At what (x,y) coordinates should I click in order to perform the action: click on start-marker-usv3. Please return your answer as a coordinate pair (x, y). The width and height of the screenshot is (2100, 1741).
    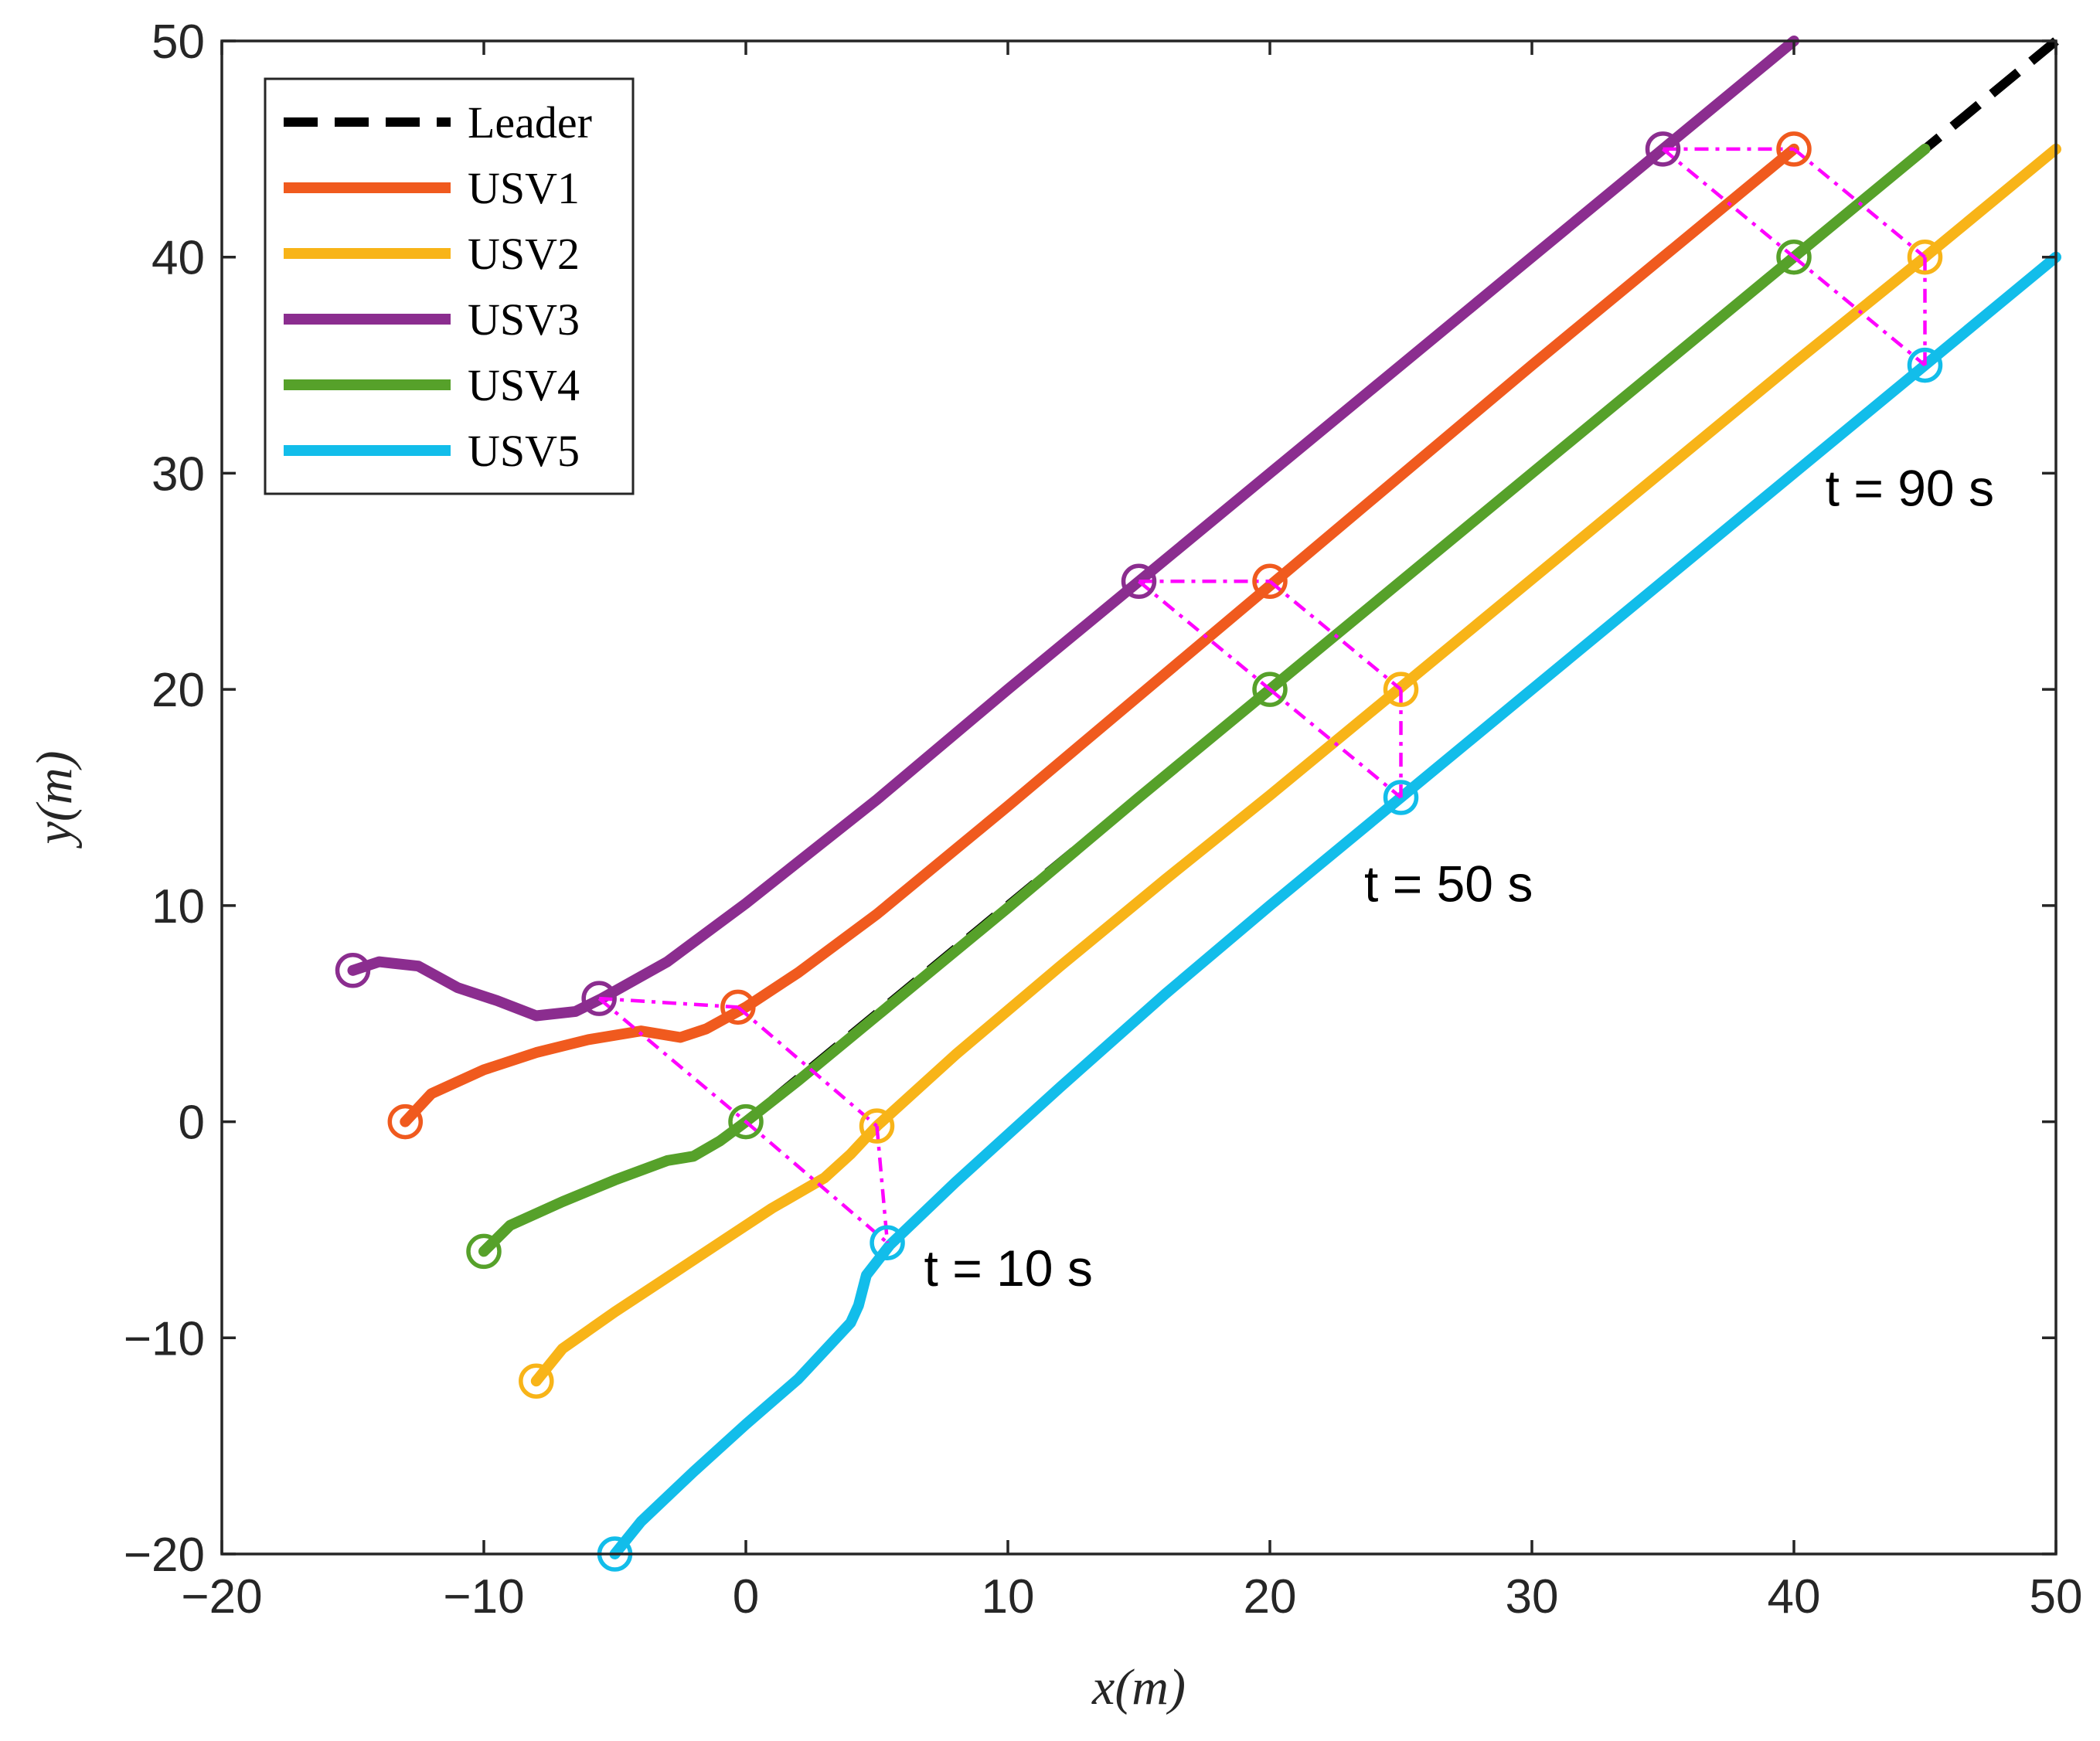
    Looking at the image, I should click on (353, 970).